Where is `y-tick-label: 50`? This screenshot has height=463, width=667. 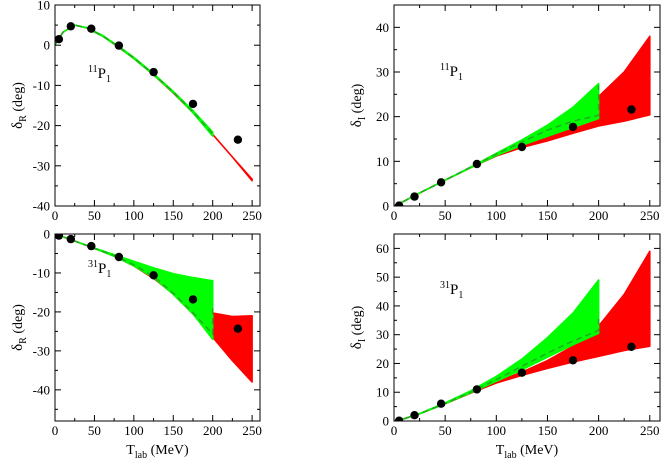 y-tick-label: 50 is located at coordinates (382, 277).